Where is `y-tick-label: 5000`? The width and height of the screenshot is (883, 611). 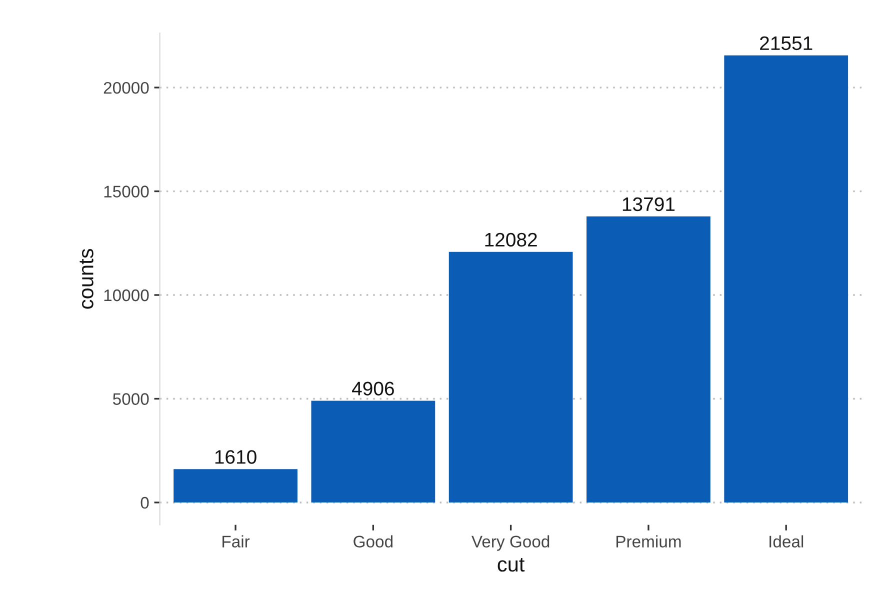 y-tick-label: 5000 is located at coordinates (131, 399).